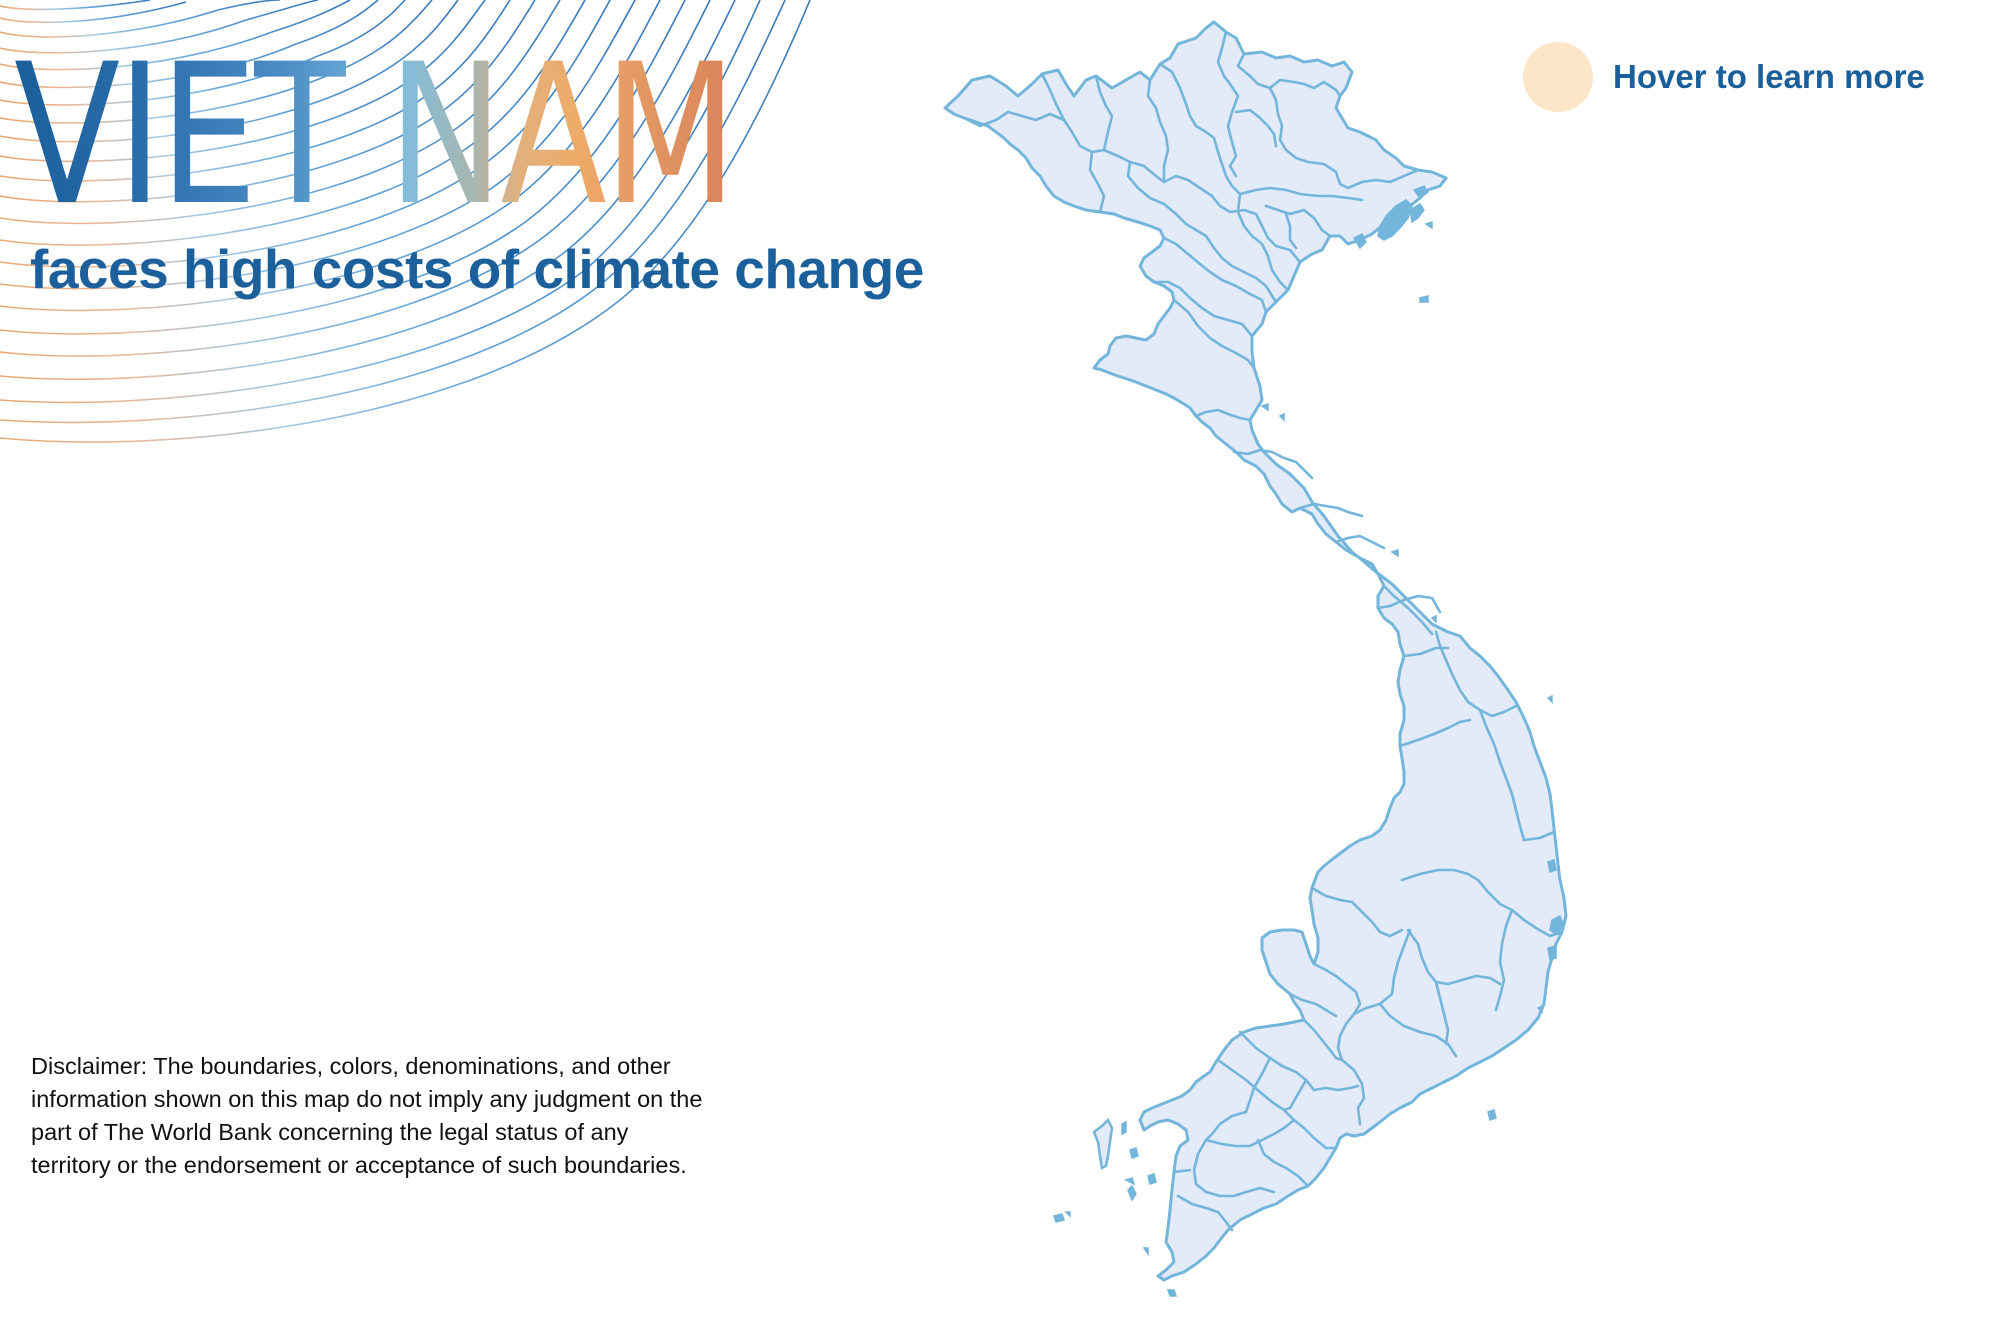 The width and height of the screenshot is (2000, 1333). I want to click on page-title: VIET NAM, so click(375, 135).